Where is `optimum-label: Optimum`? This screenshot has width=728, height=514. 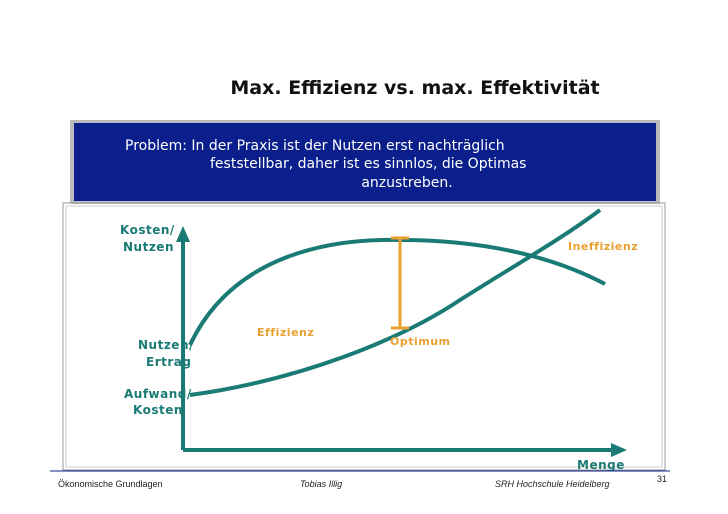 optimum-label: Optimum is located at coordinates (420, 341).